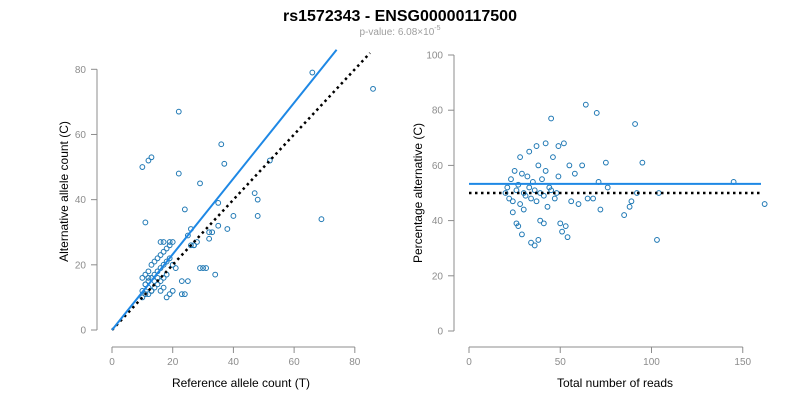 This screenshot has height=405, width=800. I want to click on chart-subtitle-text: p-value: 6.08×10, so click(396, 32).